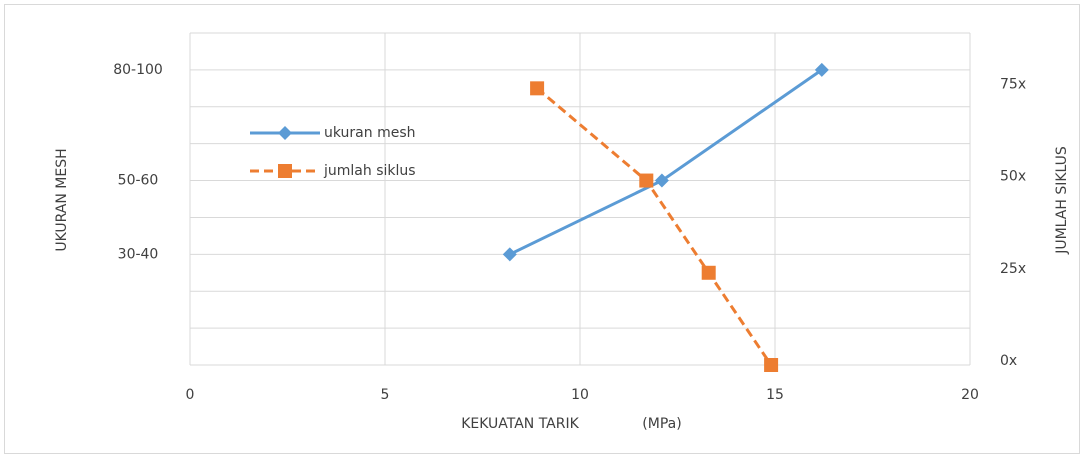 The height and width of the screenshot is (459, 1085). What do you see at coordinates (1013, 177) in the screenshot?
I see `y2-tick-label: 50x` at bounding box center [1013, 177].